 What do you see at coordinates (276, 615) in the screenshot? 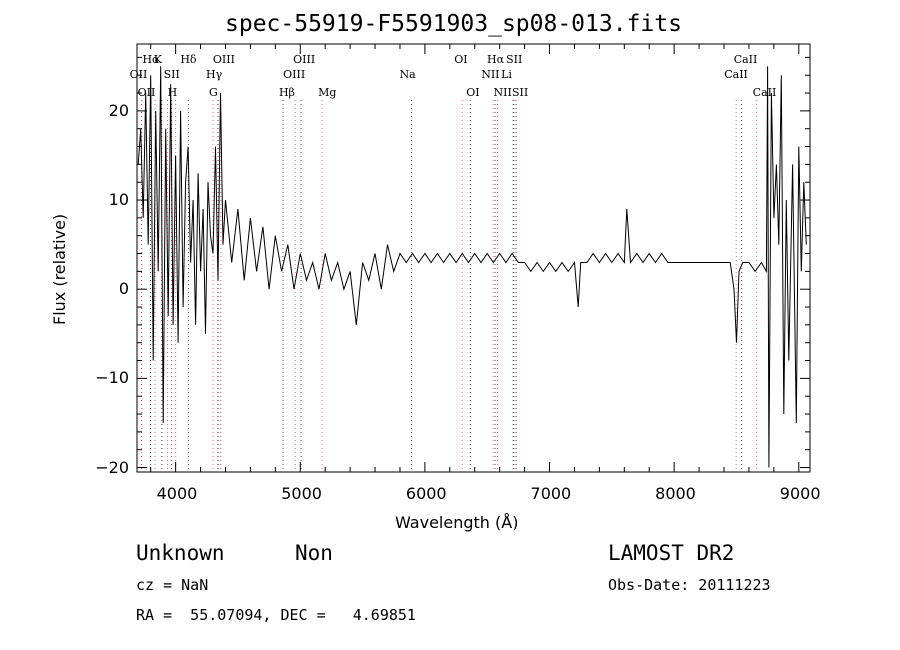
I see `coordinates: RA = 55.07094, DEC = 4.69851` at bounding box center [276, 615].